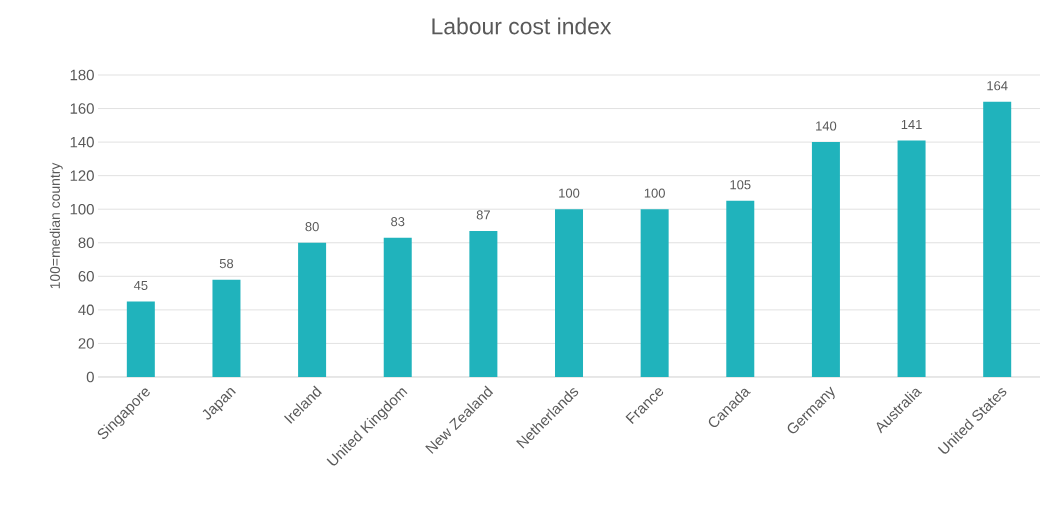 This screenshot has height=513, width=1042. What do you see at coordinates (312, 227) in the screenshot?
I see `data-label: 80` at bounding box center [312, 227].